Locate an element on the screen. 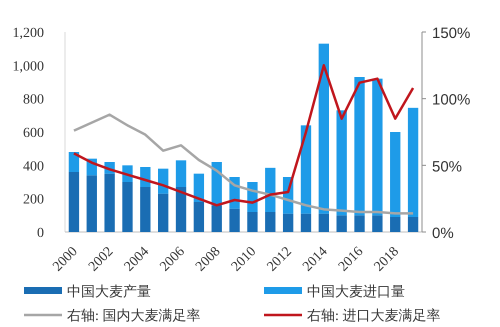  y2-tick-label: 150% is located at coordinates (451, 33).